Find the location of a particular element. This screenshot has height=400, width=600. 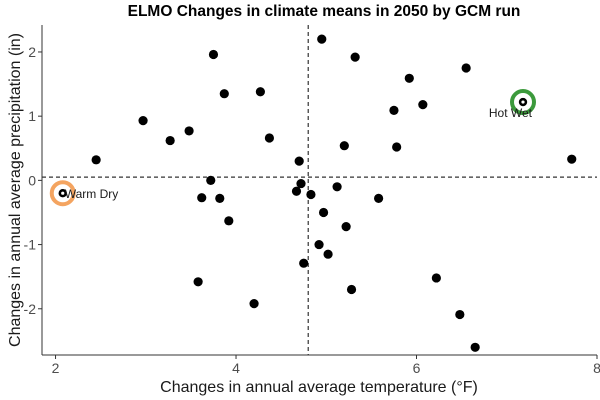

y-ticks: -2 -1 0 1 2 is located at coordinates (33, 180).